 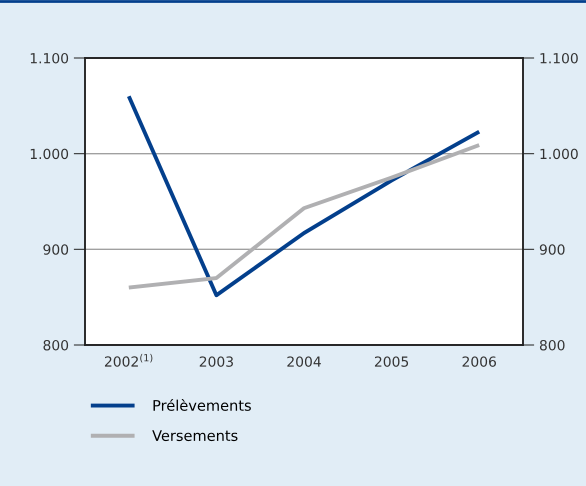 I want to click on x-tick-label: 2003, so click(x=216, y=361).